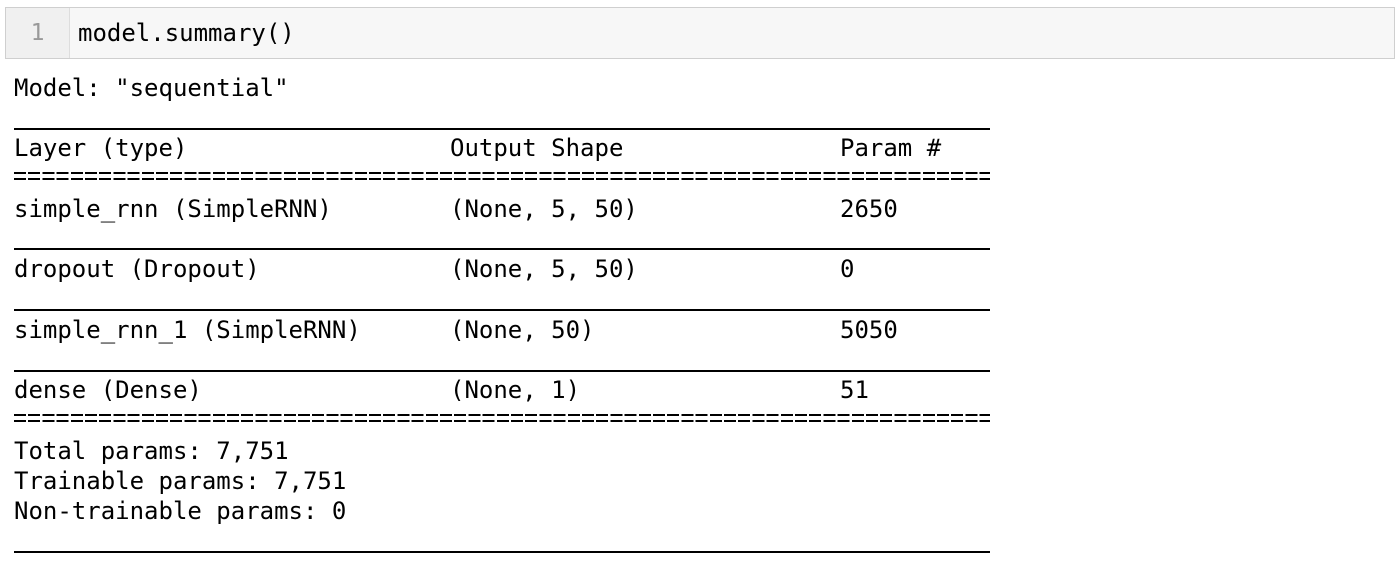  Describe the element at coordinates (434, 269) in the screenshot. I see `table-row: dropout (Dropout) (None, 5, 50) 0` at that location.